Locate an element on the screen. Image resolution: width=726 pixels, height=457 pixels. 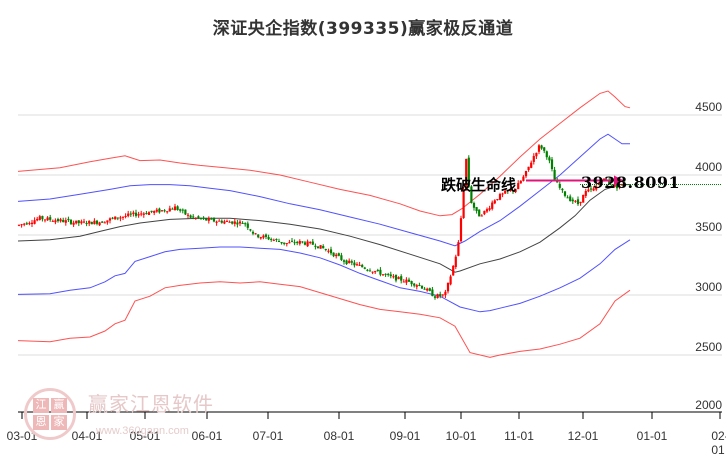
logo-char: 江 is located at coordinates (41, 405).